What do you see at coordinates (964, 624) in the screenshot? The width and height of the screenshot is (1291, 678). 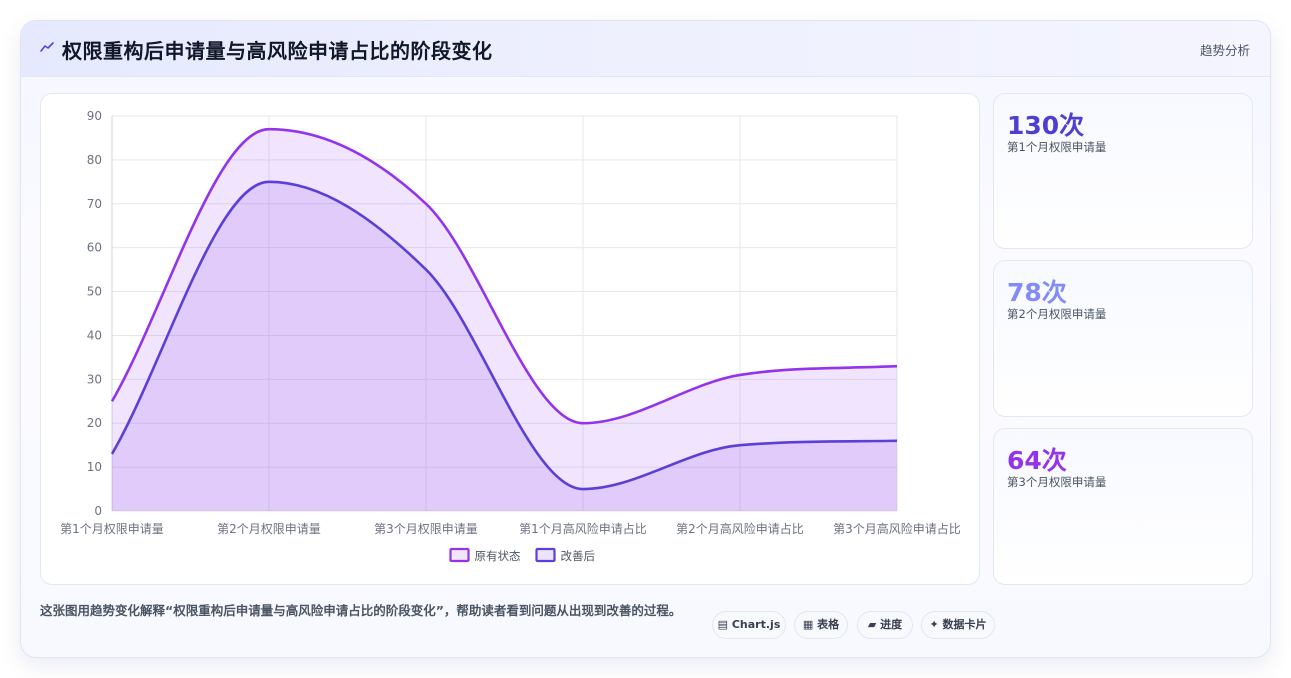 I see `chip-label: 数据卡片` at bounding box center [964, 624].